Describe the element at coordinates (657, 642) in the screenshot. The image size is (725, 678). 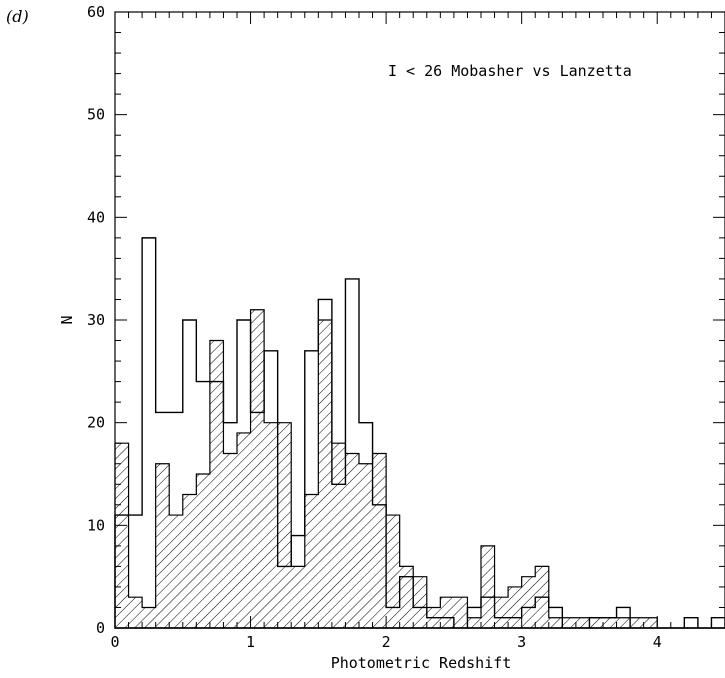
I see `x-tick-label: 4` at that location.